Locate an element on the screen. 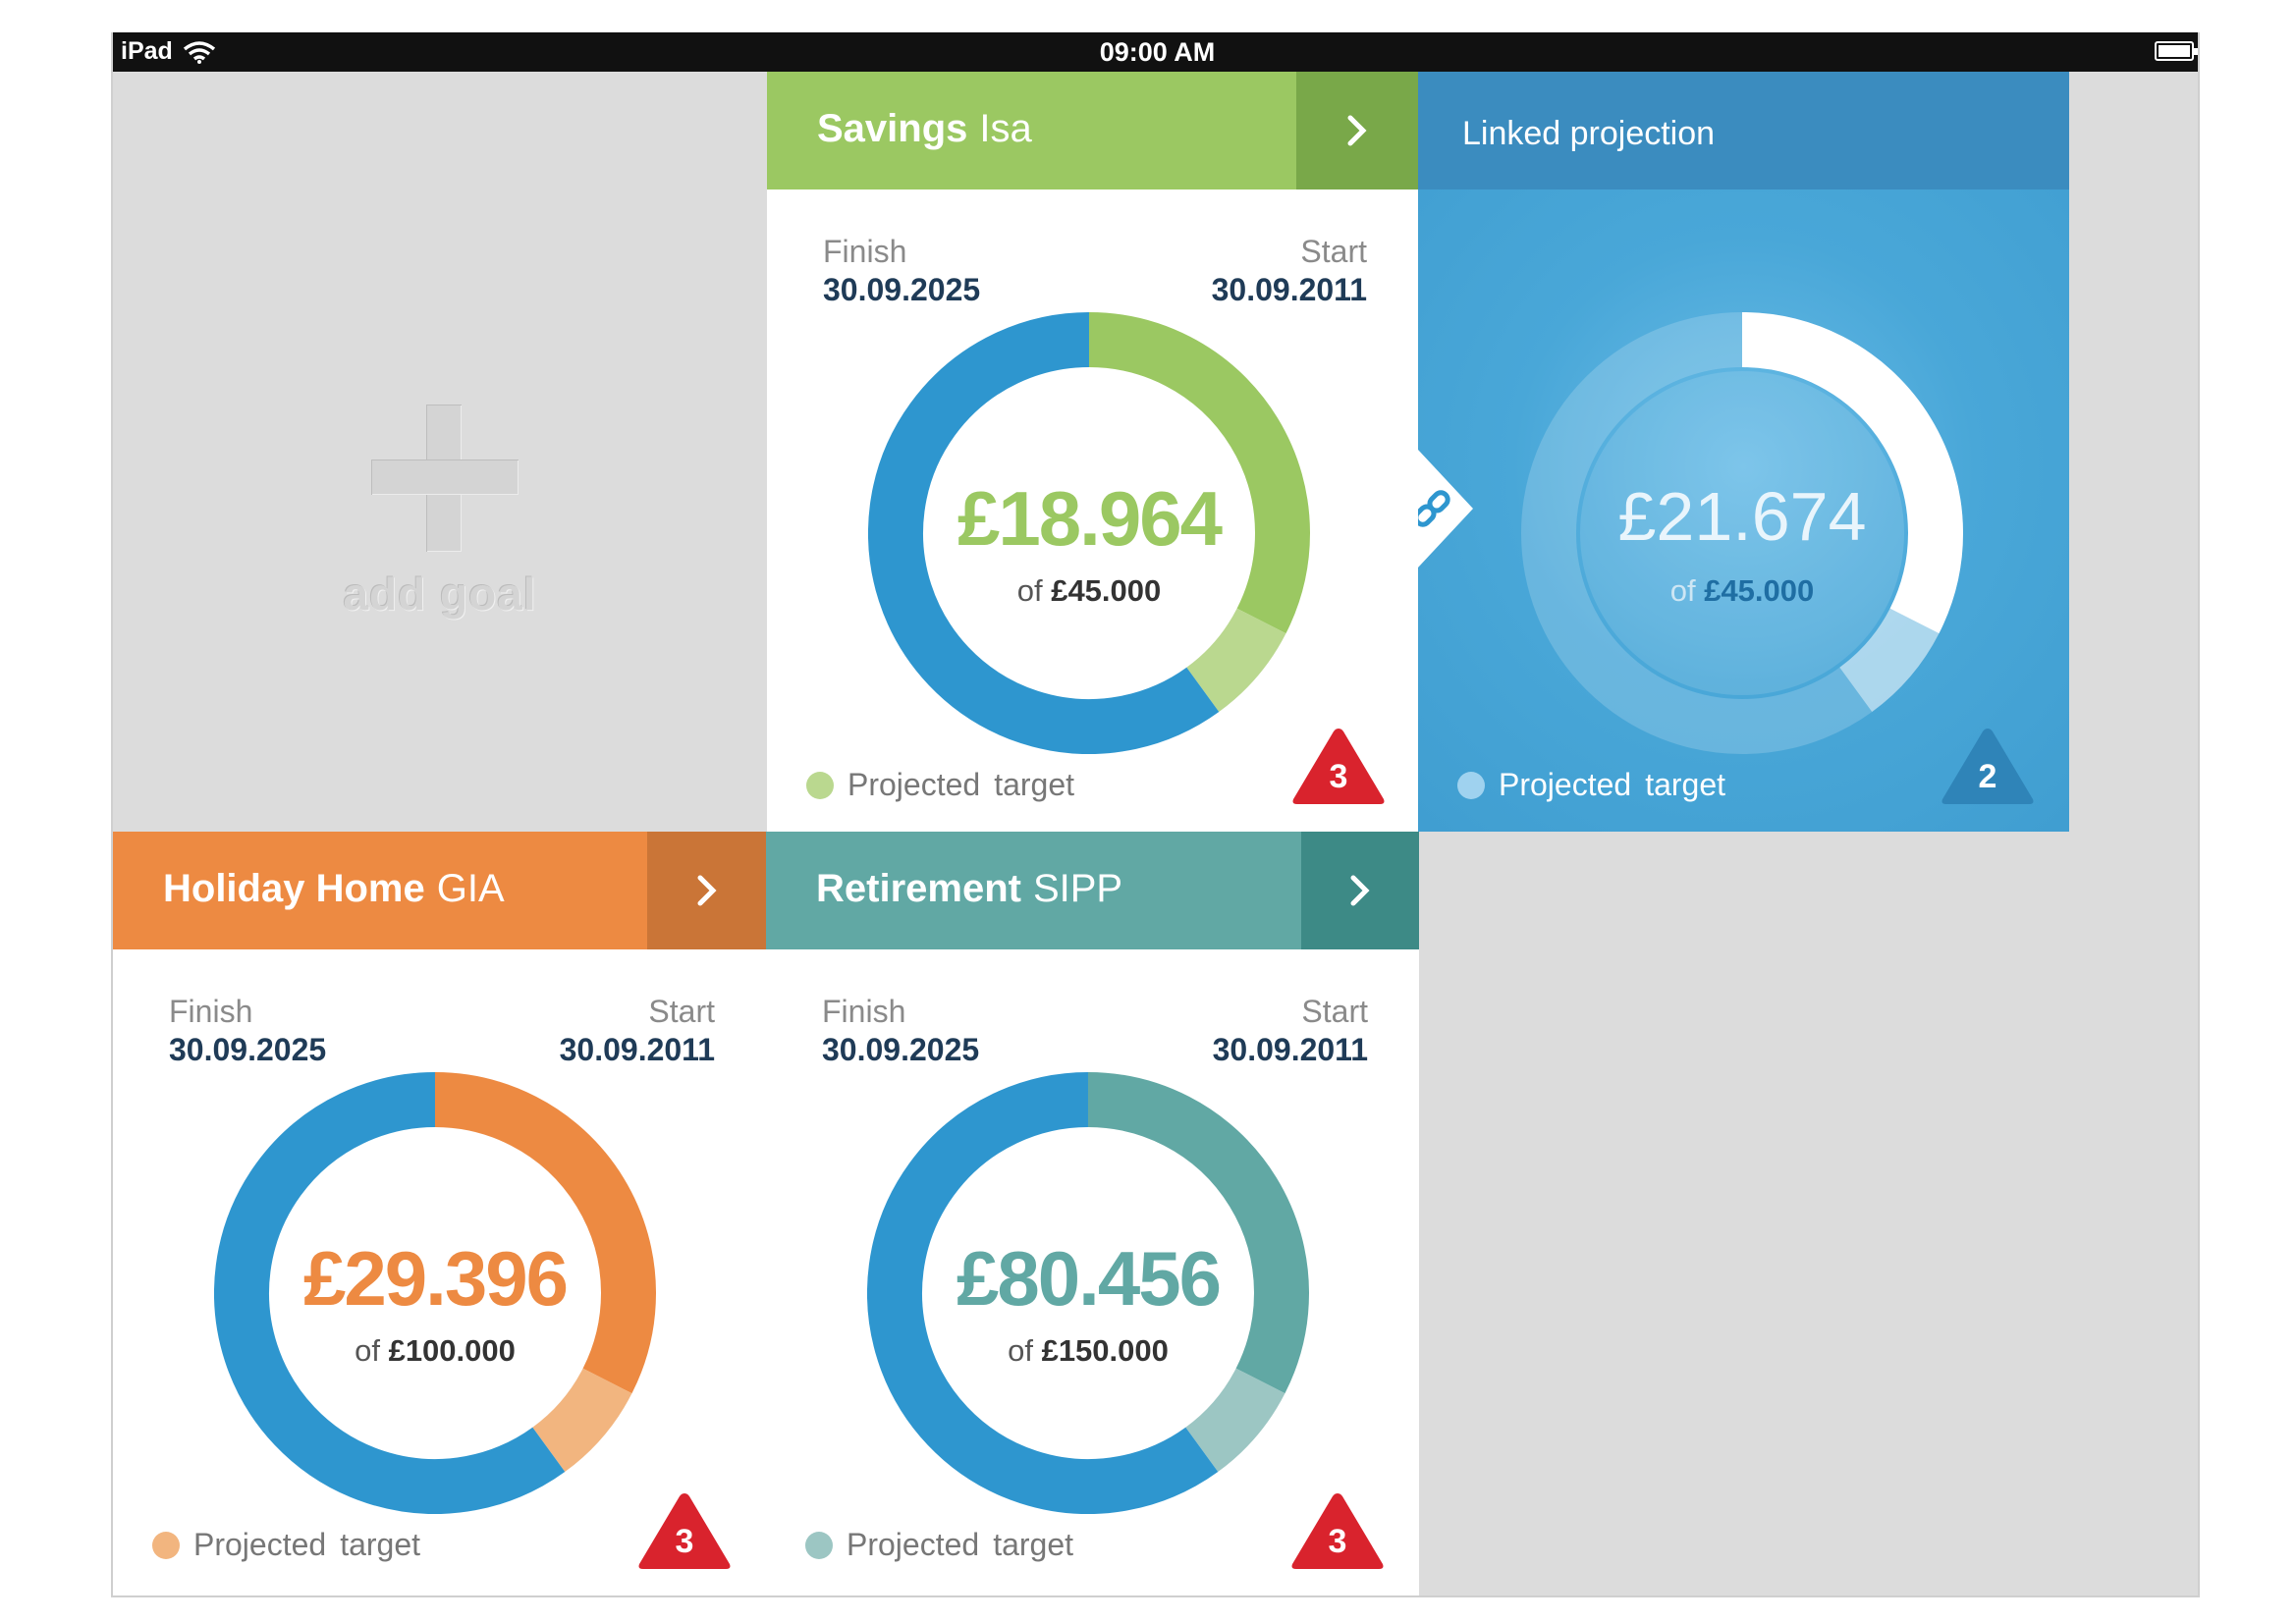  goal-type: GIA is located at coordinates (470, 888).